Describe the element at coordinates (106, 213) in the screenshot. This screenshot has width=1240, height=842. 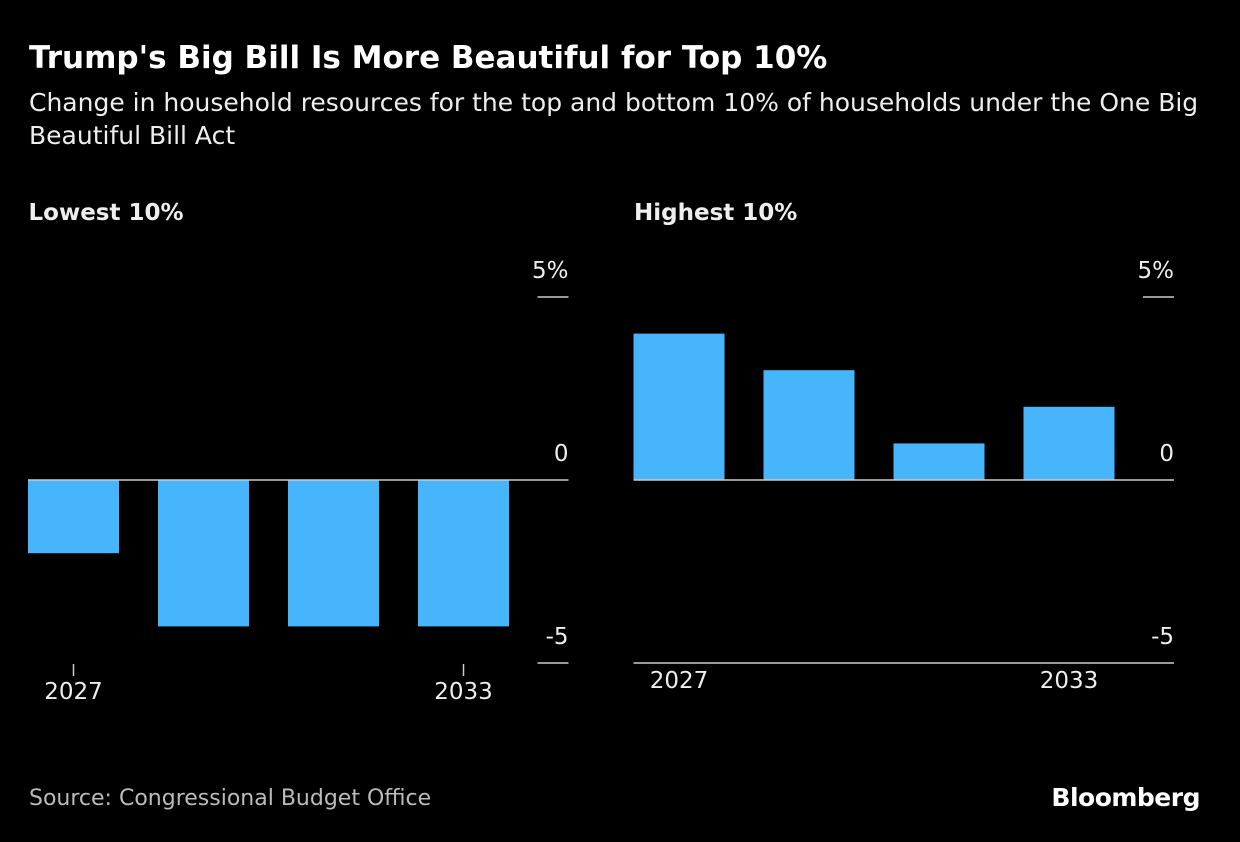
I see `panel-title: Lowest 10%` at that location.